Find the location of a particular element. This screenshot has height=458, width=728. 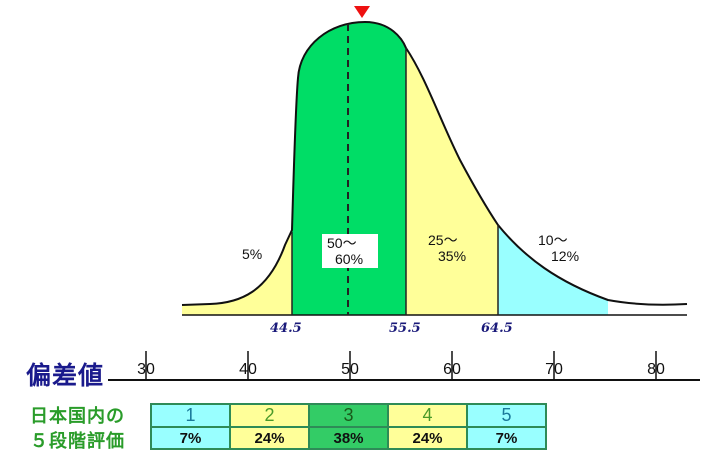

grade-percent-cell-5: 7% is located at coordinates (506, 438).